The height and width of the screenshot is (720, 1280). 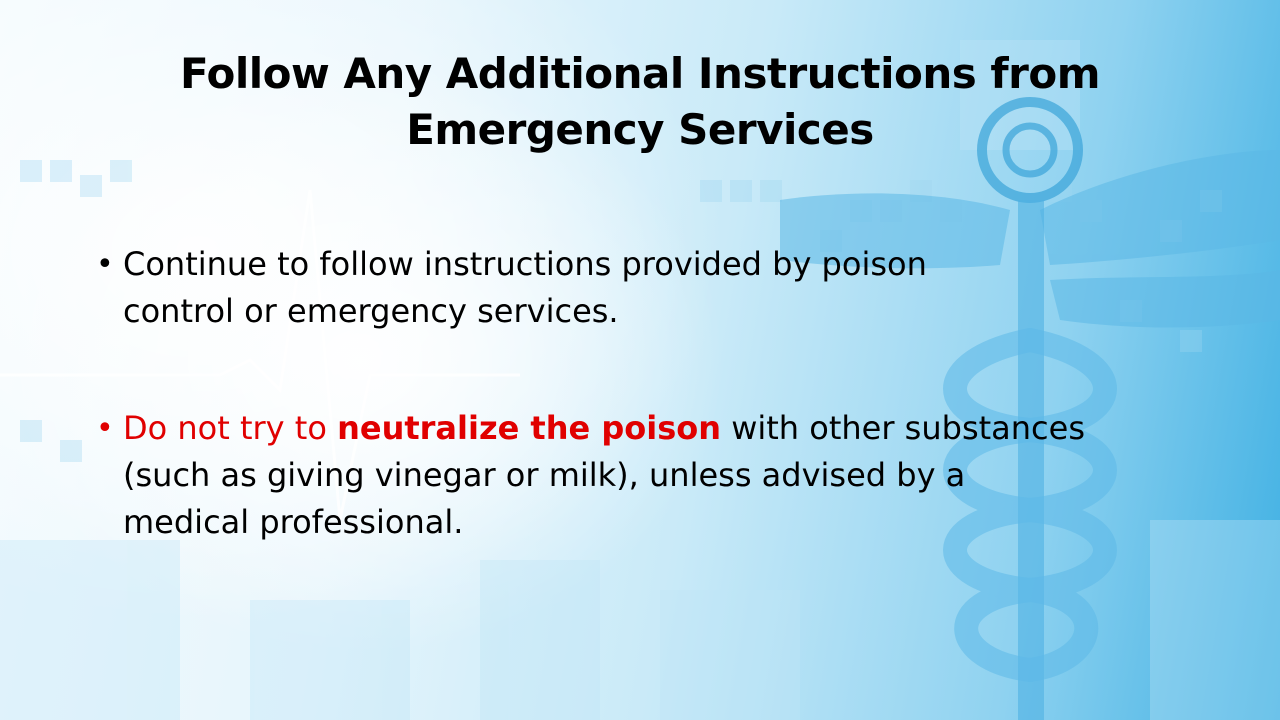 I want to click on bullet-2-warning-lead: Do not try to, so click(x=230, y=428).